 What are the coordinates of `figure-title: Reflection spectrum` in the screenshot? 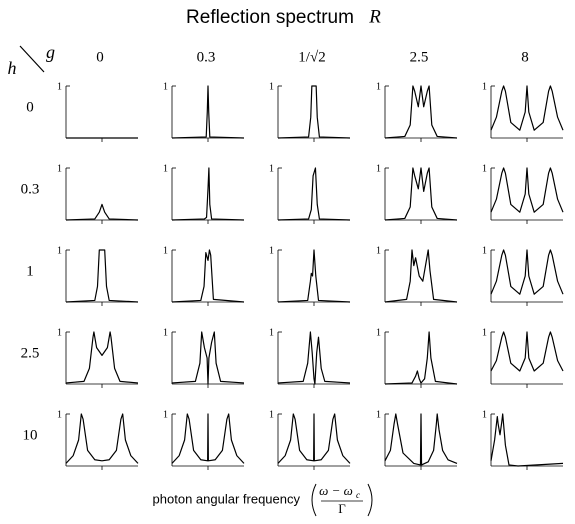 It's located at (270, 17).